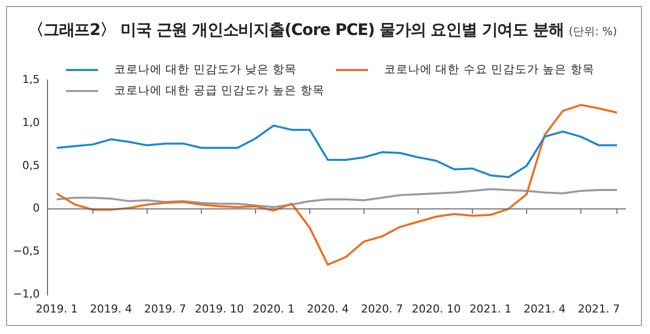 This screenshot has width=650, height=334. Describe the element at coordinates (219, 309) in the screenshot. I see `x-tick-label: 2019. 10` at that location.